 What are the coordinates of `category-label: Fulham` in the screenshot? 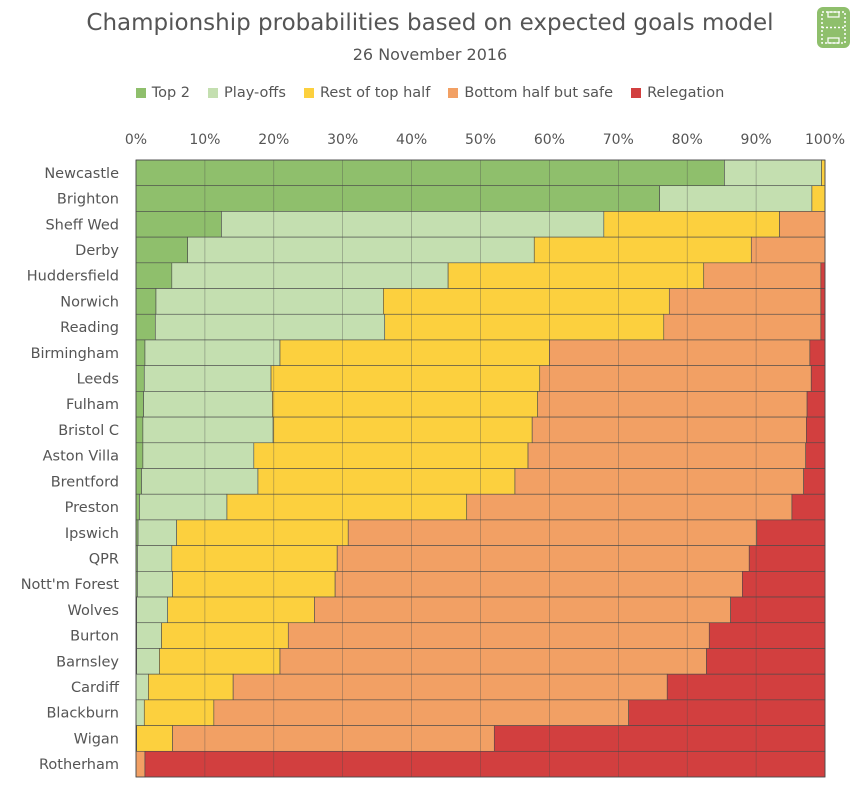 It's located at (92, 405).